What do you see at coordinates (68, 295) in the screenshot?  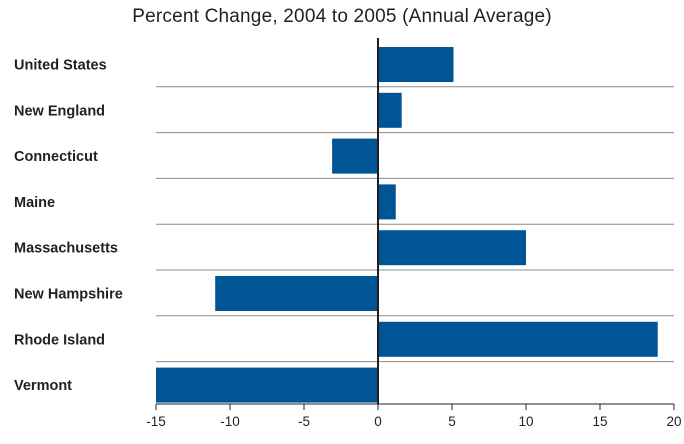 I see `category-label: New Hampshire` at bounding box center [68, 295].